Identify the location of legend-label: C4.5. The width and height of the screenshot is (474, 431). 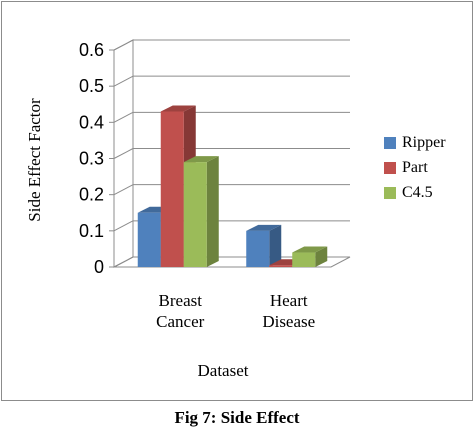
(417, 192).